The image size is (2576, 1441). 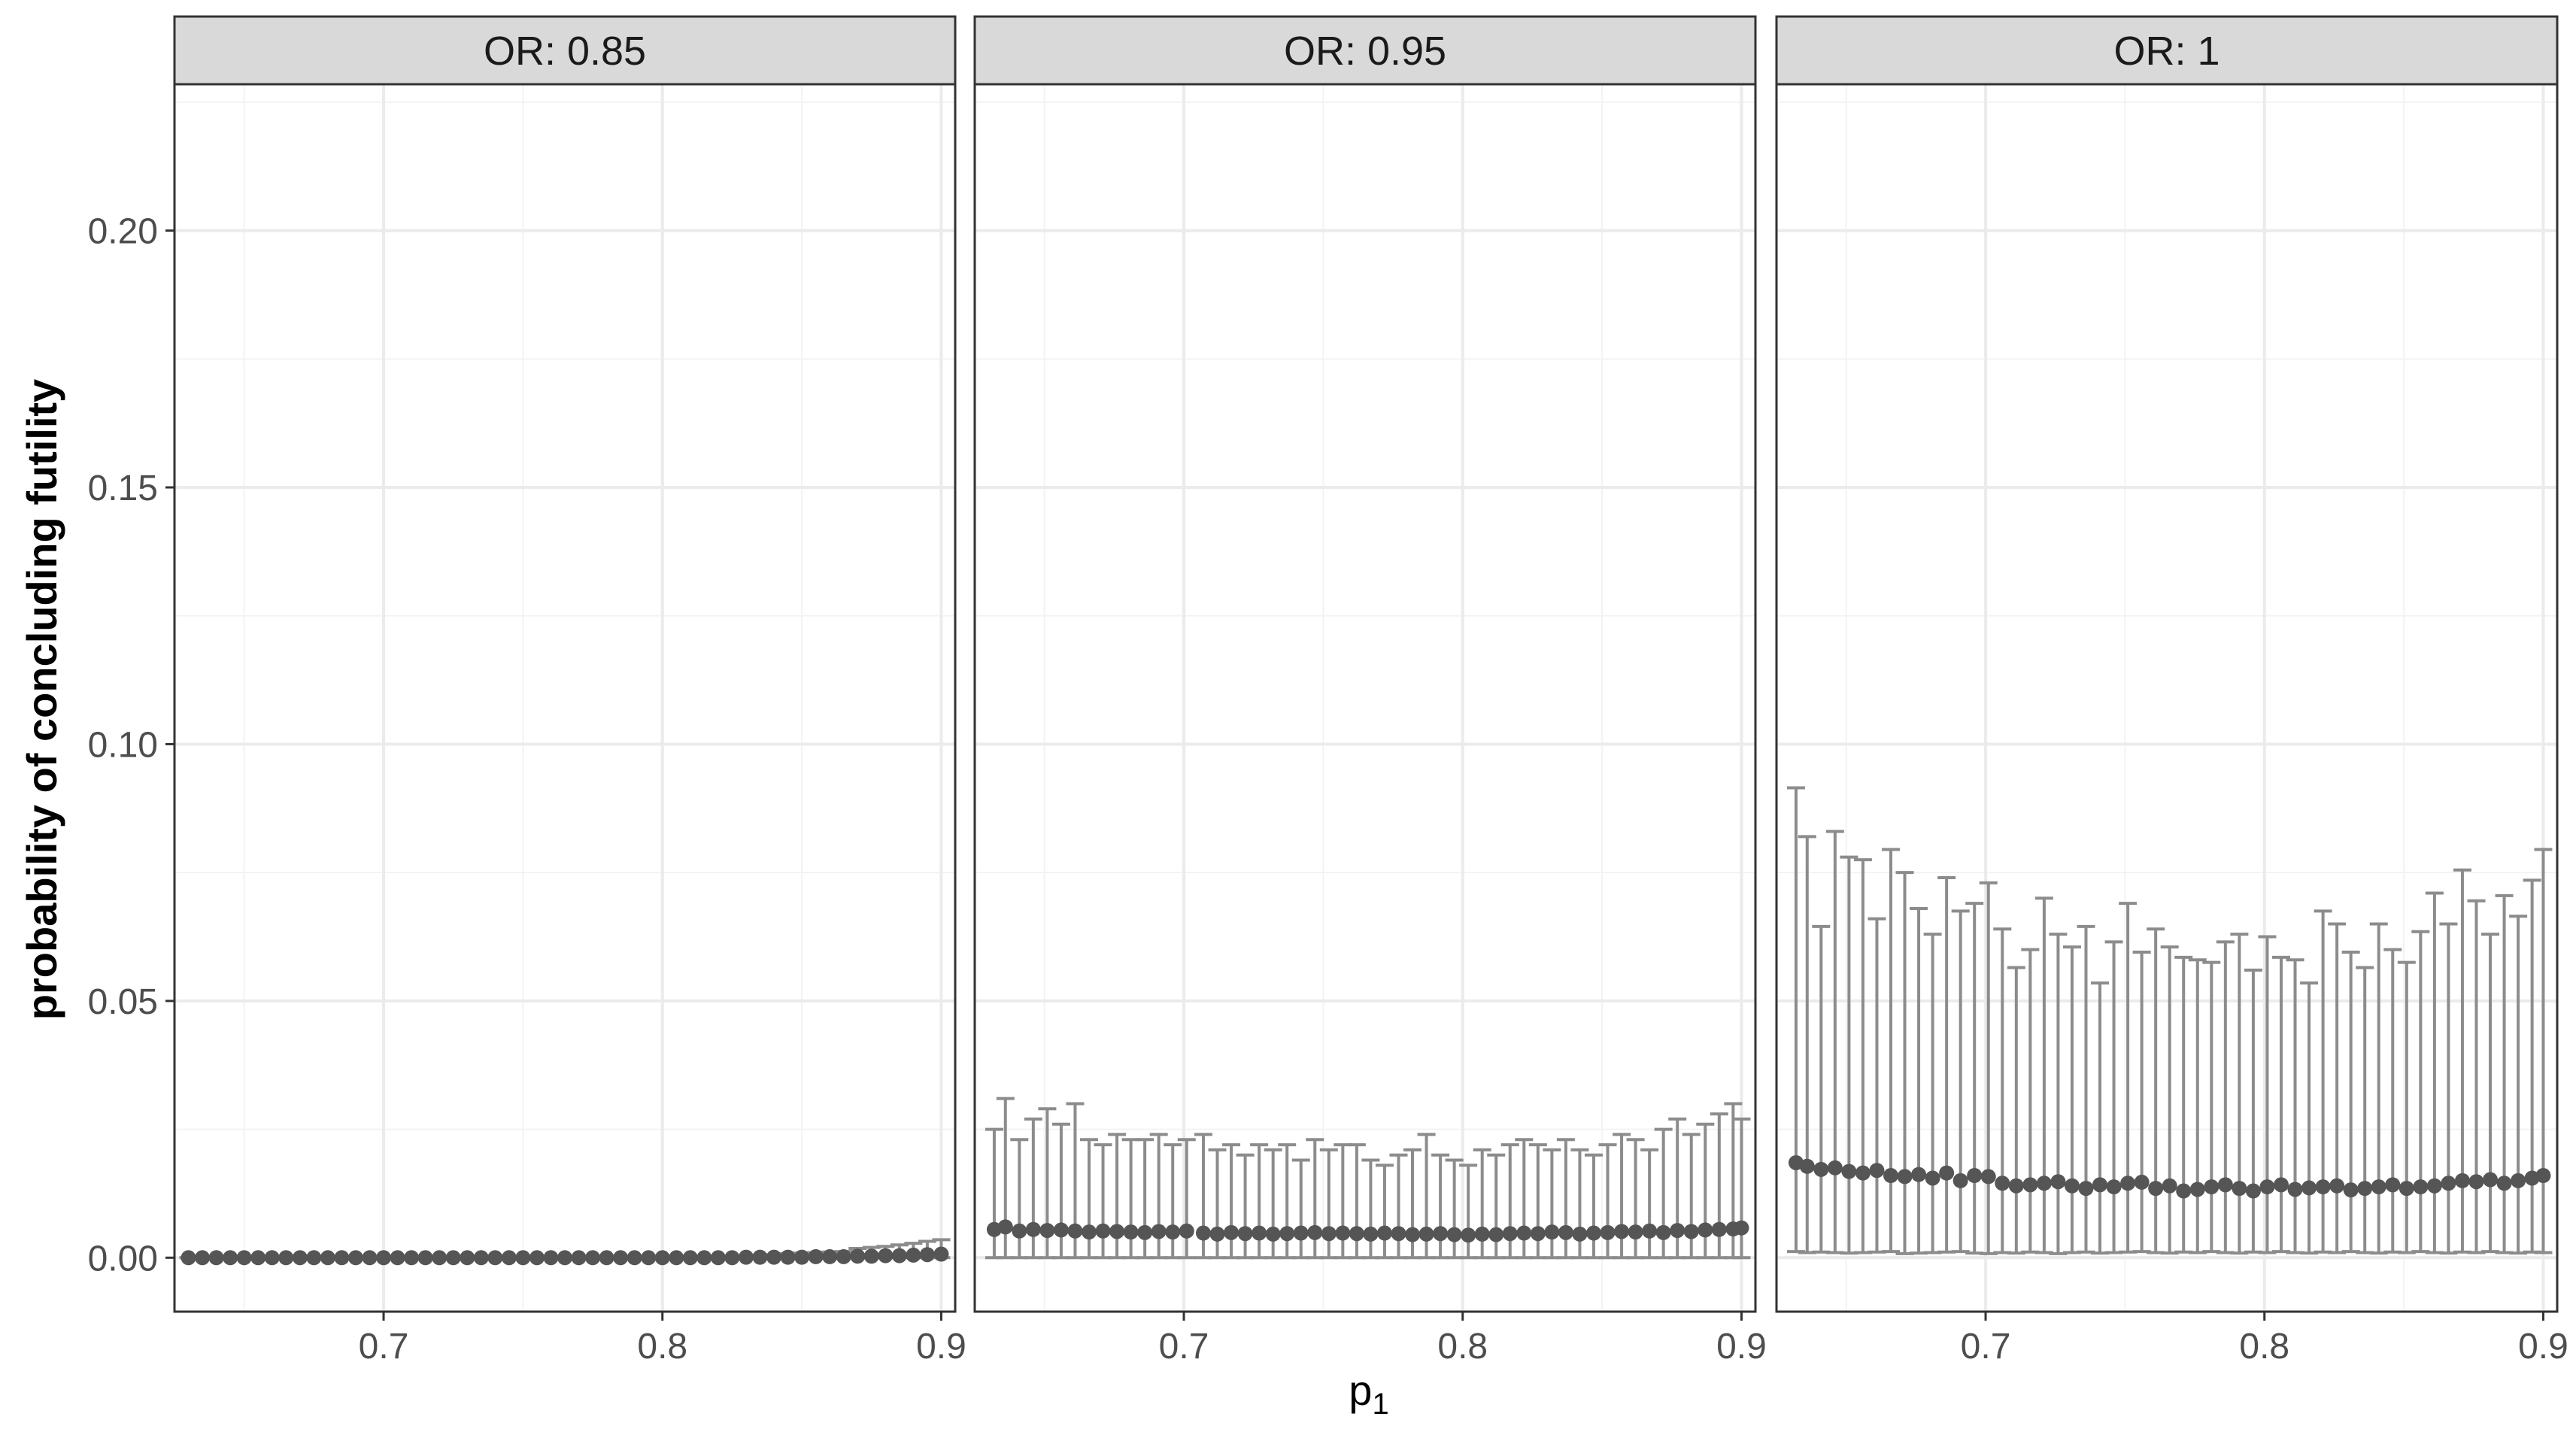 I want to click on y-tick-label: 0.15, so click(x=123, y=488).